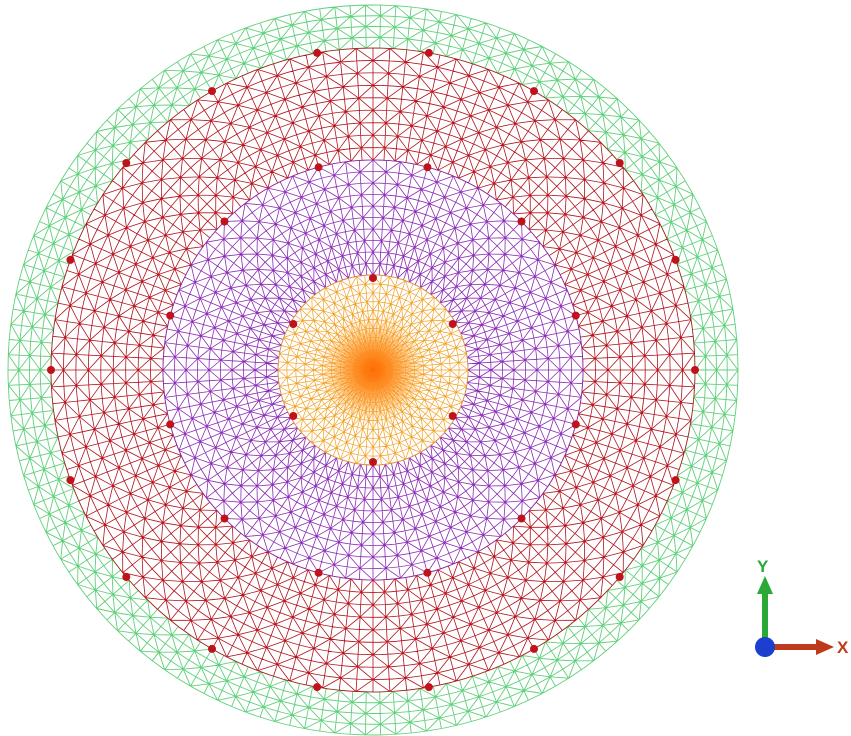 The width and height of the screenshot is (851, 736). I want to click on core-center-highlight, so click(373, 370).